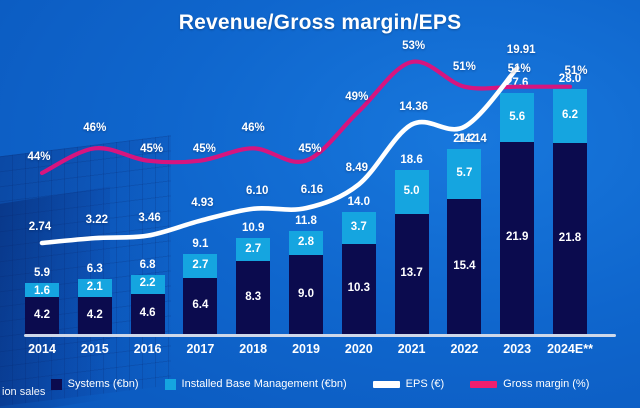  Describe the element at coordinates (39, 157) in the screenshot. I see `gross-margin-point-label: 44%` at that location.